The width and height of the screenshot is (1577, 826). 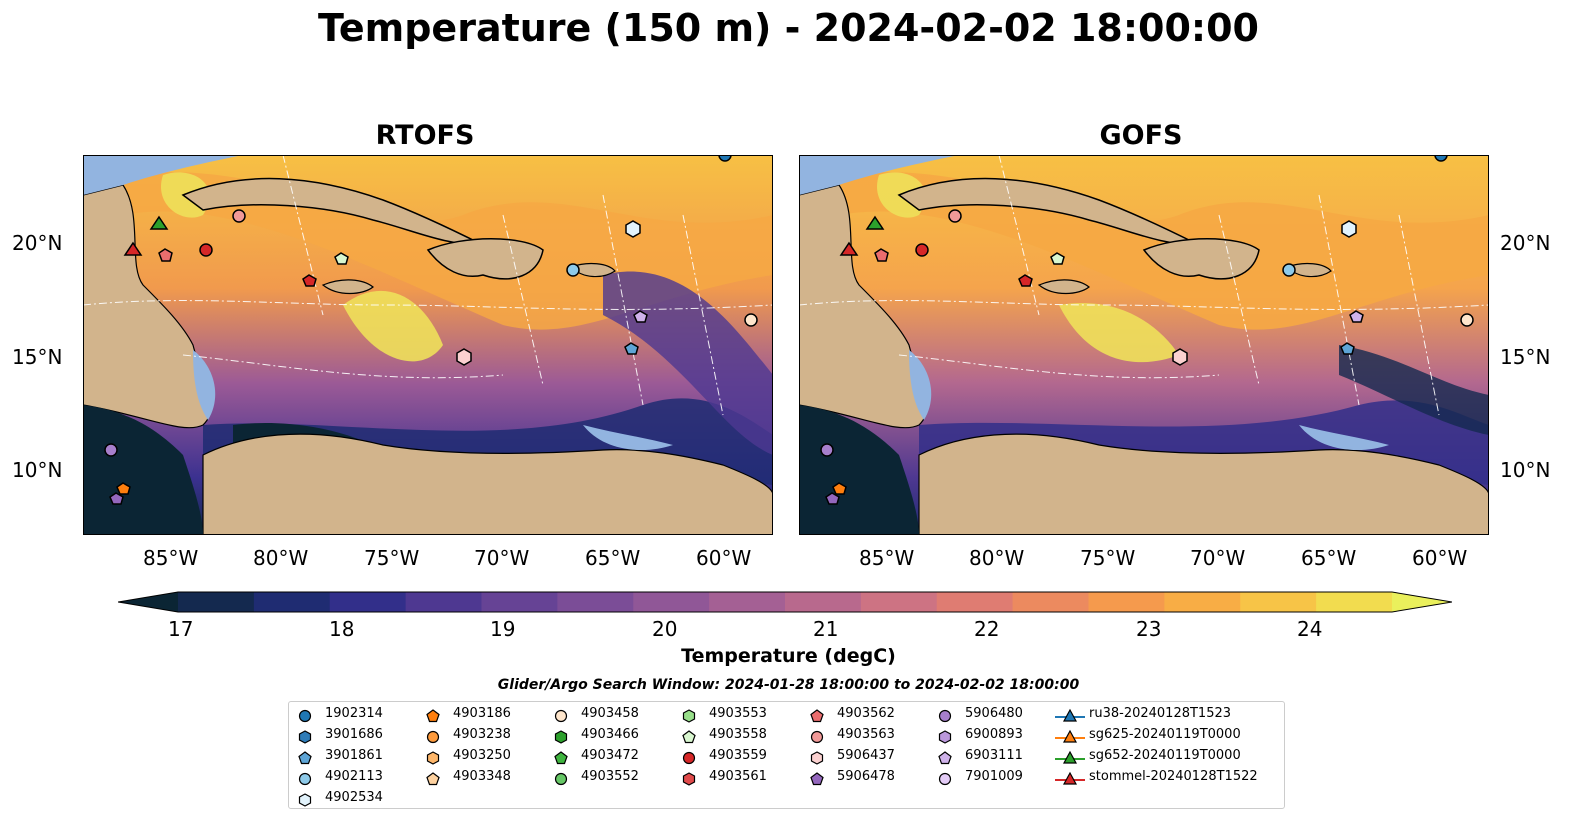 What do you see at coordinates (354, 755) in the screenshot?
I see `legend-label: 3901861` at bounding box center [354, 755].